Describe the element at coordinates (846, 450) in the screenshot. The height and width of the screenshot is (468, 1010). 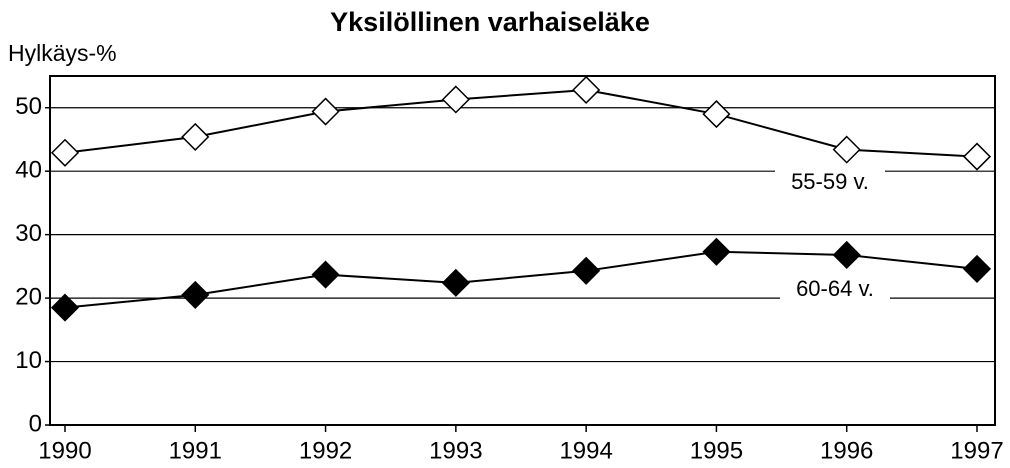
I see `x-tick-label: 1996` at that location.